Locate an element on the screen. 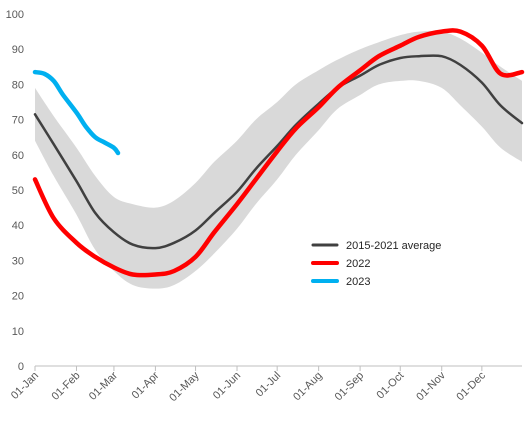 The width and height of the screenshot is (532, 440). x-tick-label: 01-Jan is located at coordinates (25, 386).